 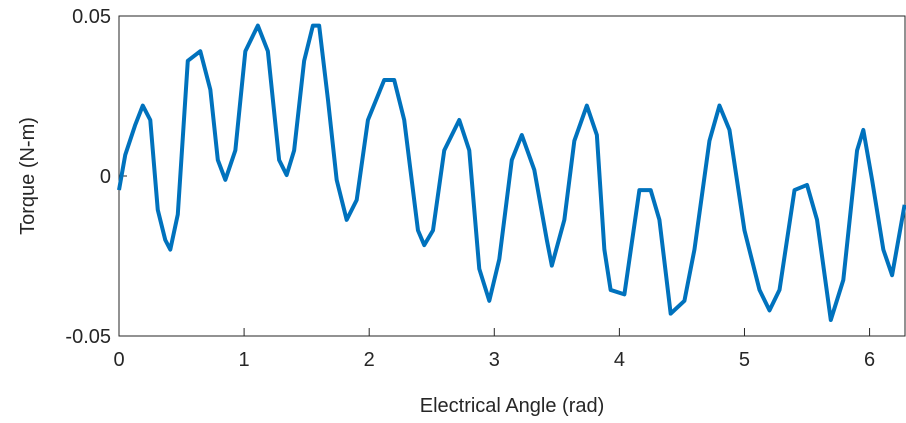 What do you see at coordinates (744, 360) in the screenshot?
I see `x-tick-label: 5` at bounding box center [744, 360].